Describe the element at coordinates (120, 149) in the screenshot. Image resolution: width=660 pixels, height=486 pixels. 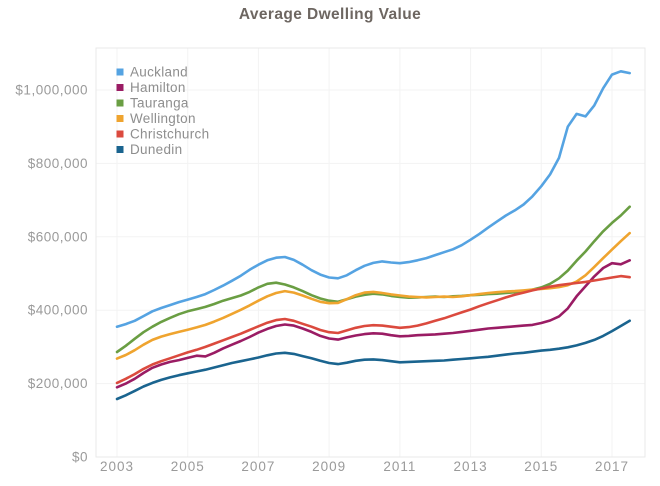
I see `legend-swatch-dunedin` at that location.